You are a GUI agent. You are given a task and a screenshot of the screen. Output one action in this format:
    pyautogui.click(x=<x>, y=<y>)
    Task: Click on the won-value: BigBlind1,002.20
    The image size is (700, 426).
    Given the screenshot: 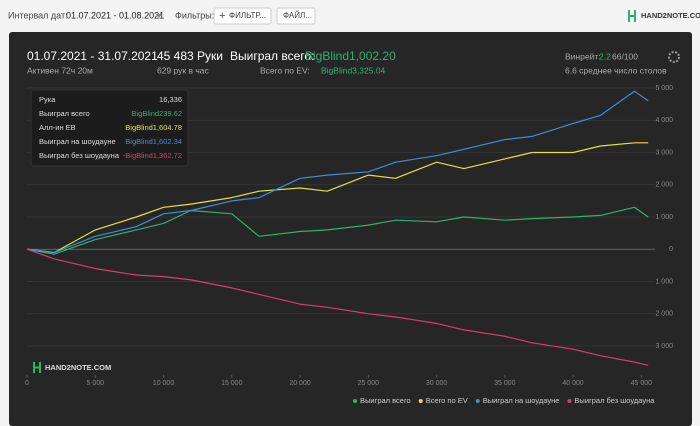 What is the action you would take?
    pyautogui.click(x=350, y=56)
    